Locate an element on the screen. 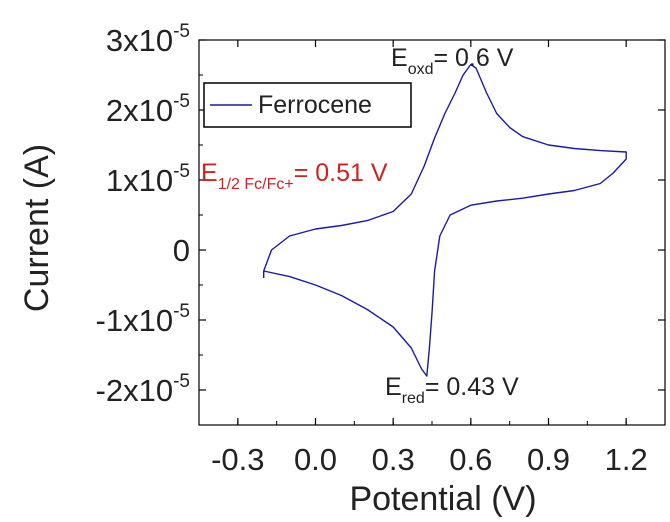 Image resolution: width=670 pixels, height=522 pixels. annotation-e-half: E1/2 Fc/Fc+= 0.51 V is located at coordinates (294, 176).